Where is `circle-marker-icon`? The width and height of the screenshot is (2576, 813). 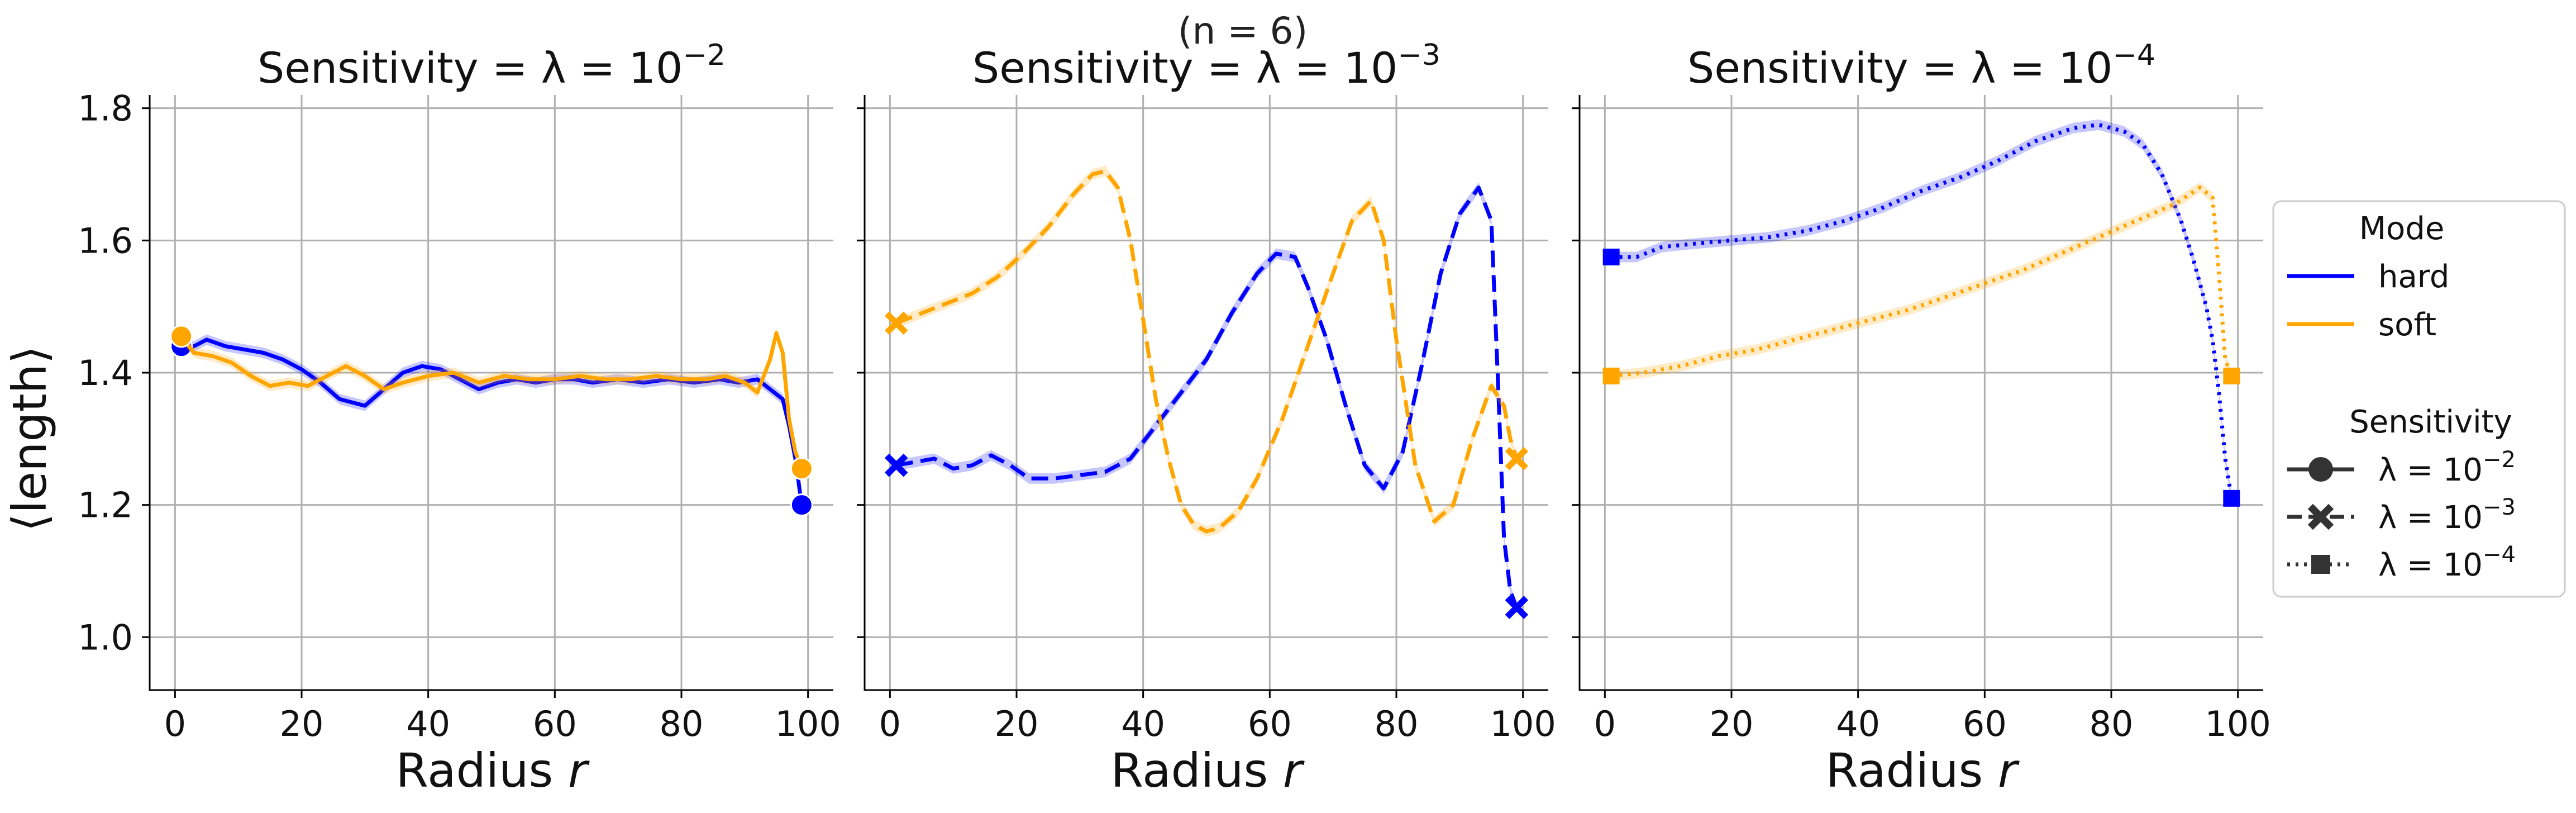 circle-marker-icon is located at coordinates (2321, 469).